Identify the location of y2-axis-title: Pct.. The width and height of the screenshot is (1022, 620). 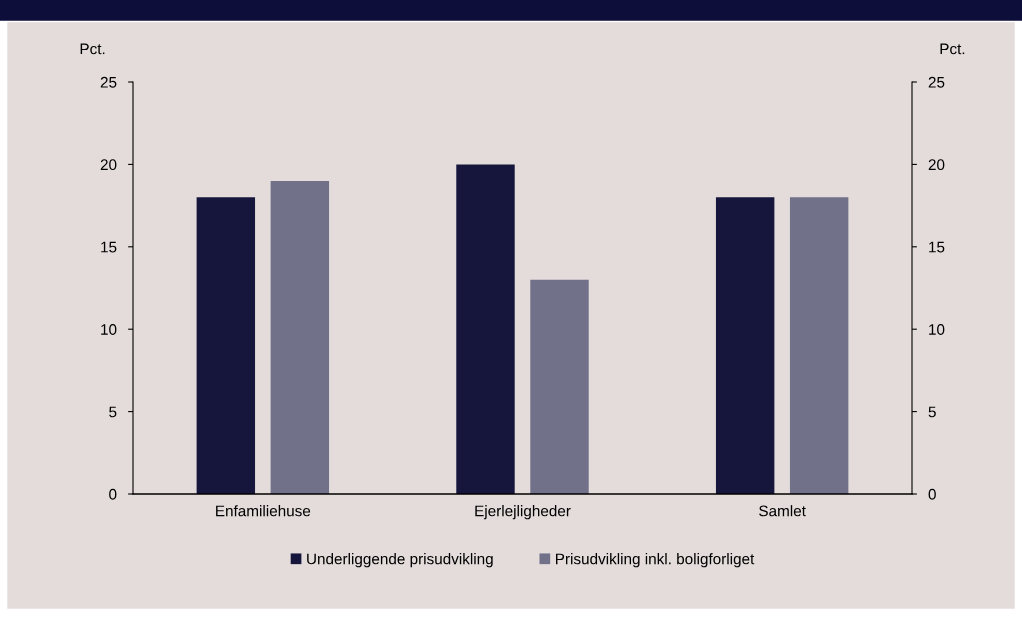
(952, 49).